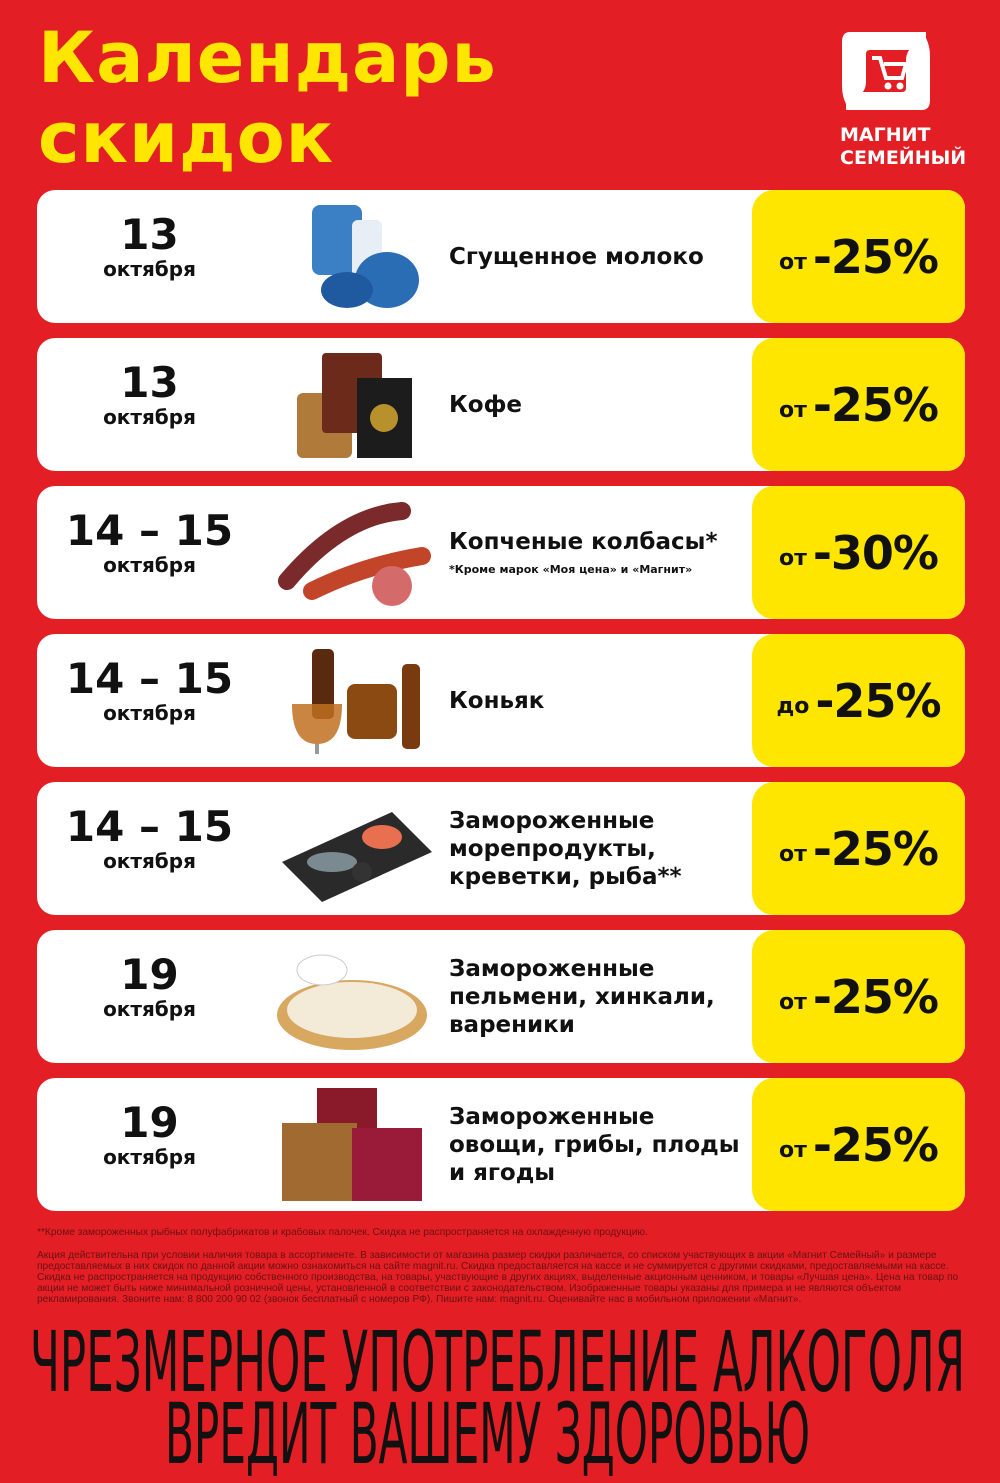 This screenshot has width=1000, height=1483. I want to click on discount-badge: до -25%, so click(858, 700).